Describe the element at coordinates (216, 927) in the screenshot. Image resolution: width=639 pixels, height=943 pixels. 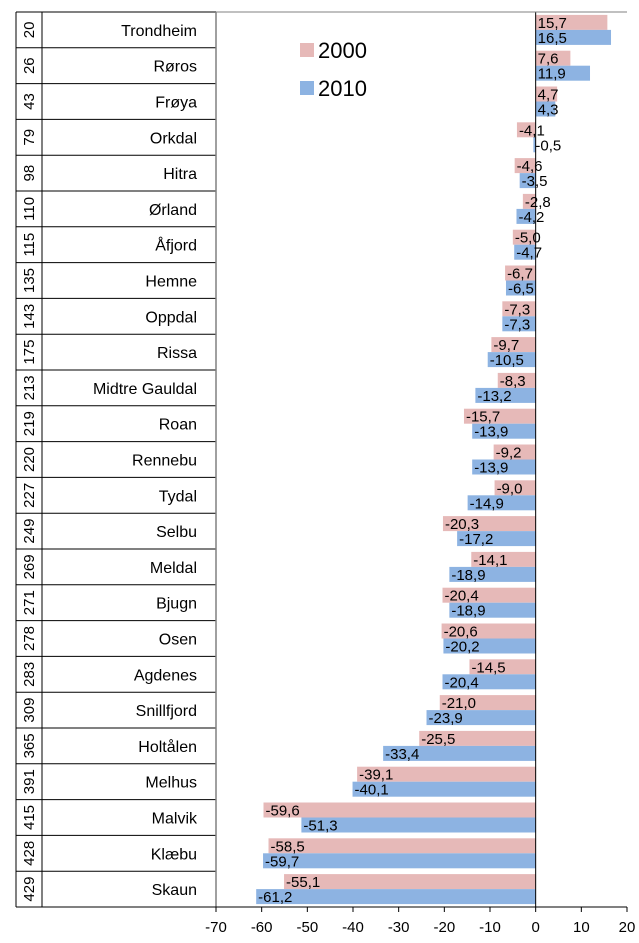
I see `x-tick-label: -70` at that location.